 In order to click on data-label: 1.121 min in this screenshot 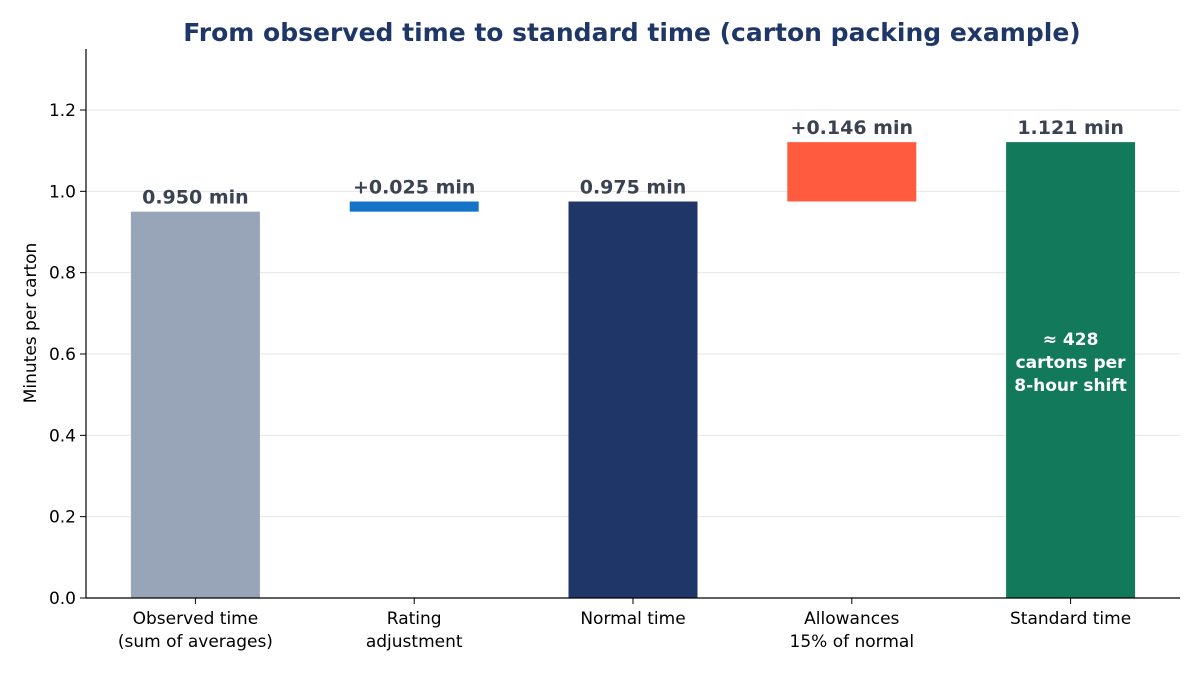, I will do `click(1070, 128)`.